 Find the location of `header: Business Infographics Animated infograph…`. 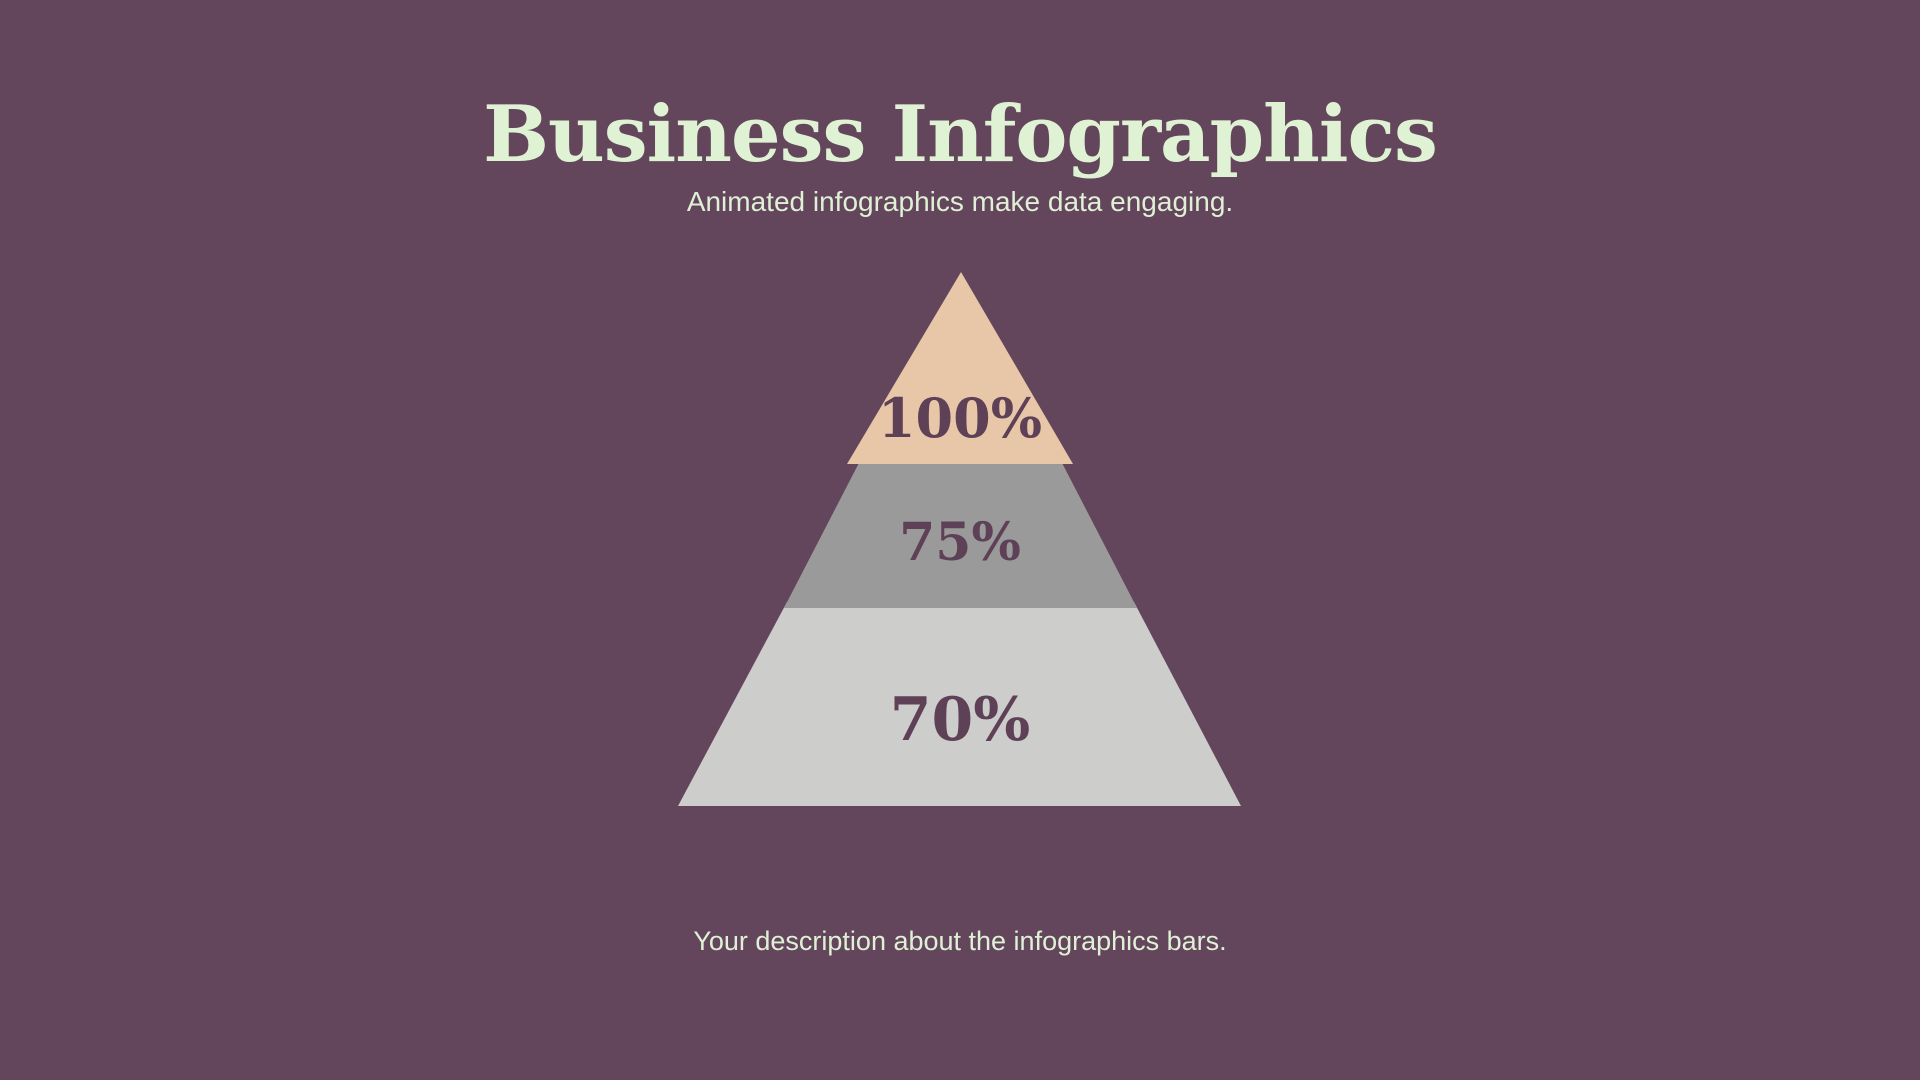

header: Business Infographics Animated infograph… is located at coordinates (960, 157).